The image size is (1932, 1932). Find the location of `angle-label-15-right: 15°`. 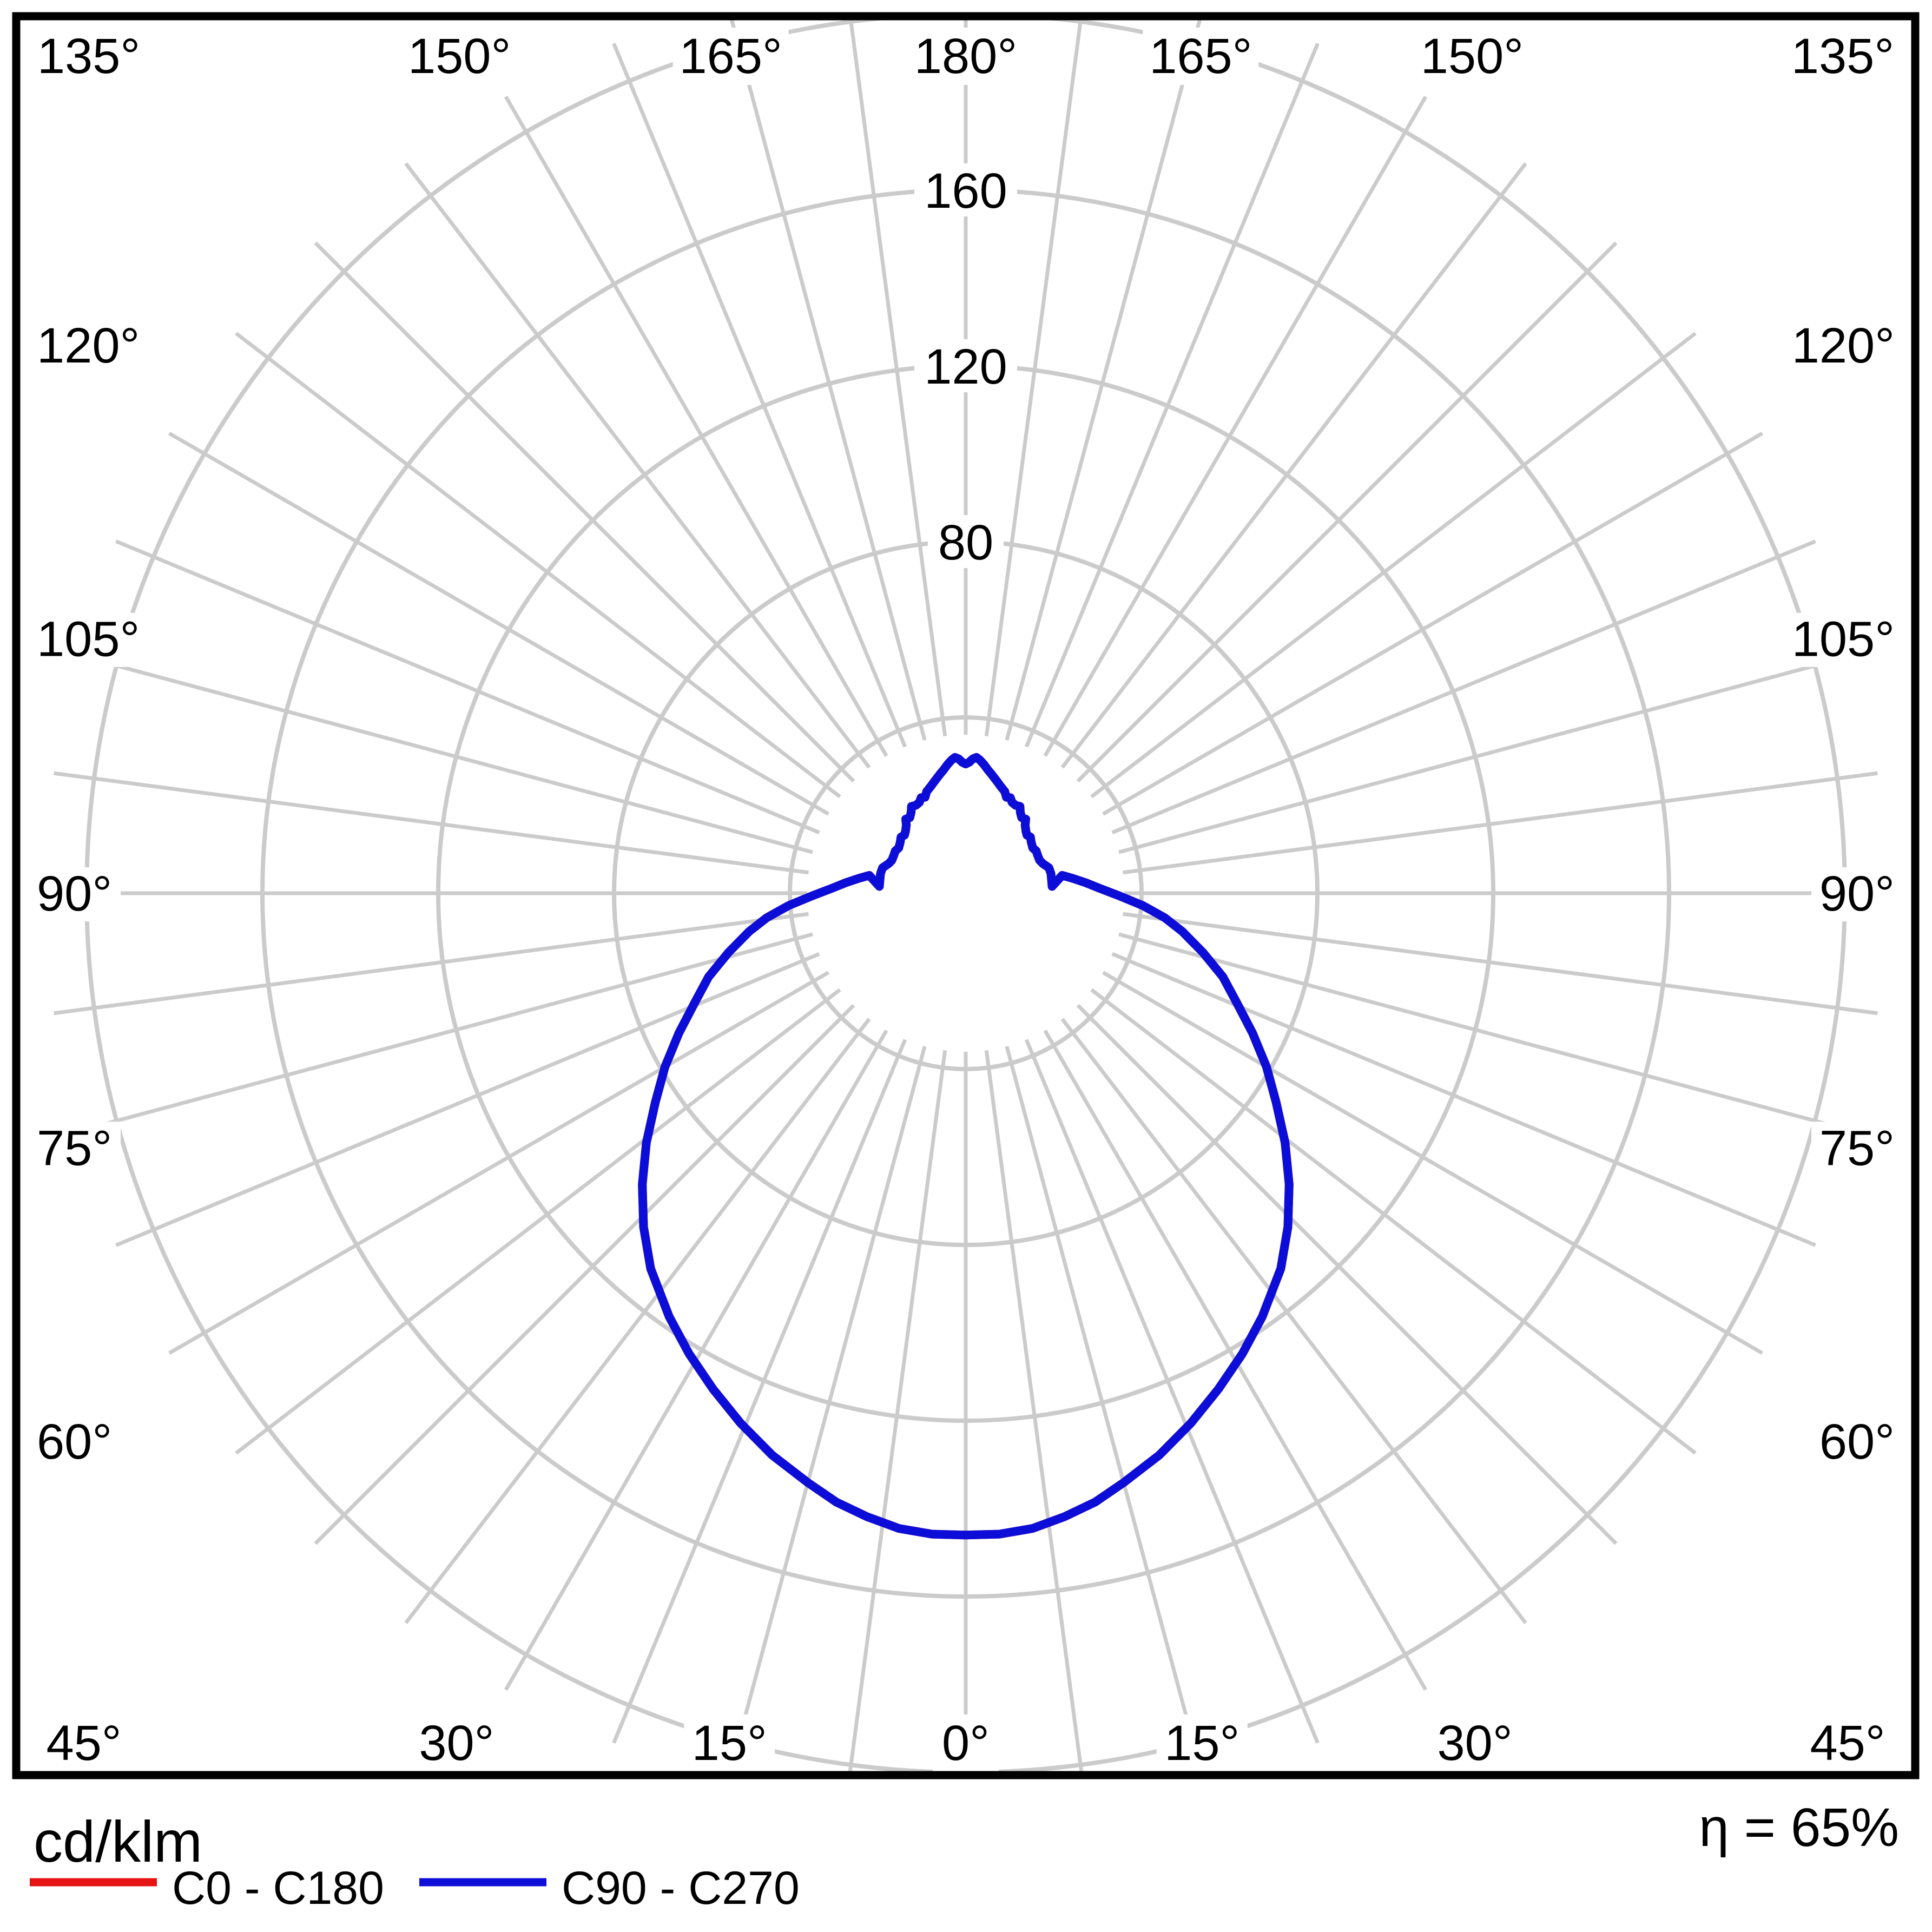

angle-label-15-right: 15° is located at coordinates (1201, 1743).